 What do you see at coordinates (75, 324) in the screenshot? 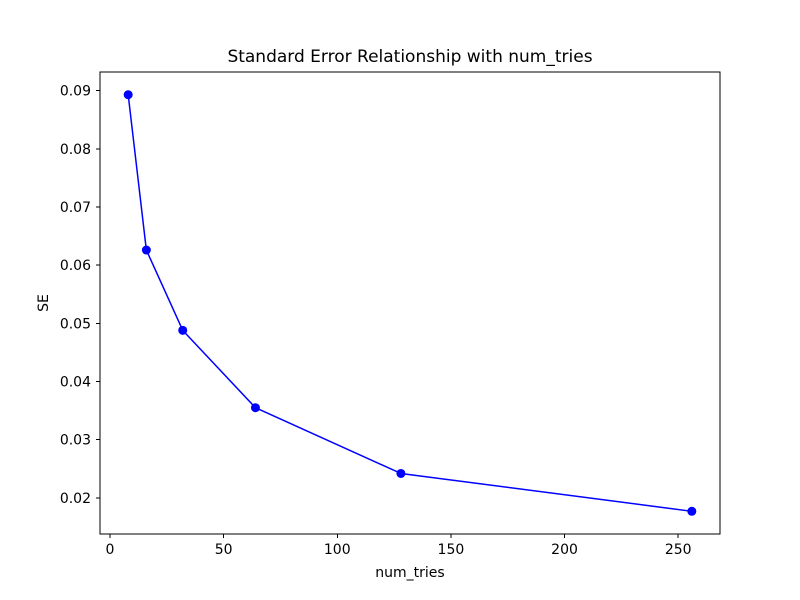
I see `y-tick-label: 0.05` at bounding box center [75, 324].